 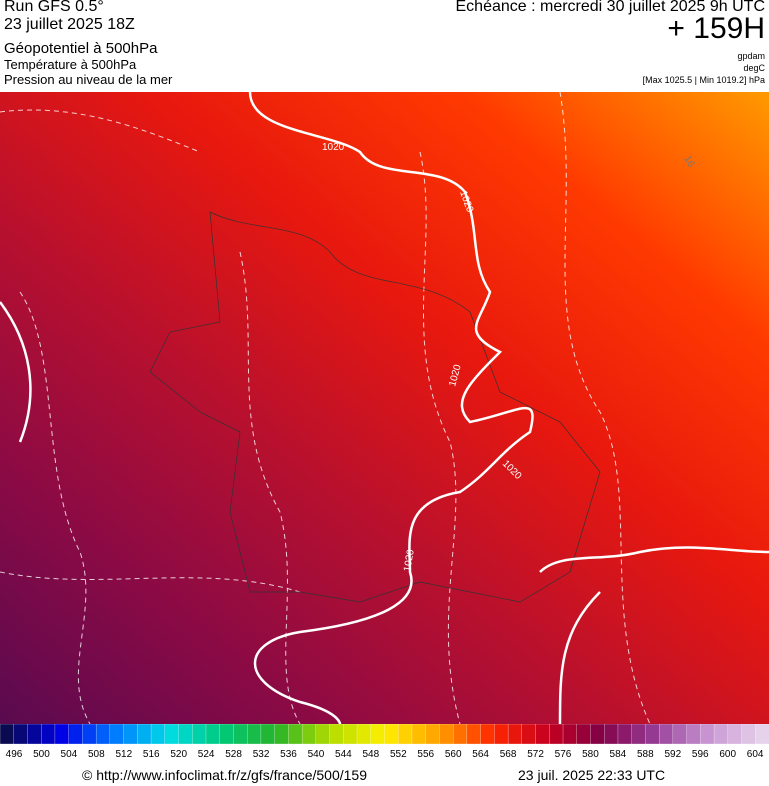 I want to click on scale-label: 504, so click(x=69, y=754).